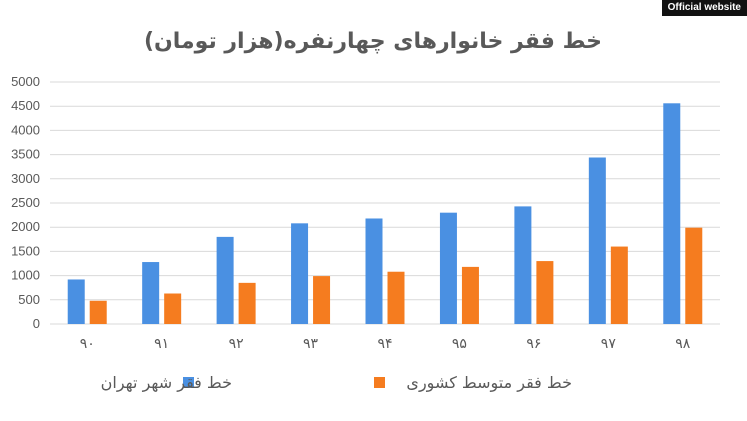  Describe the element at coordinates (161, 344) in the screenshot. I see `x-tick-label: ۹۱` at that location.